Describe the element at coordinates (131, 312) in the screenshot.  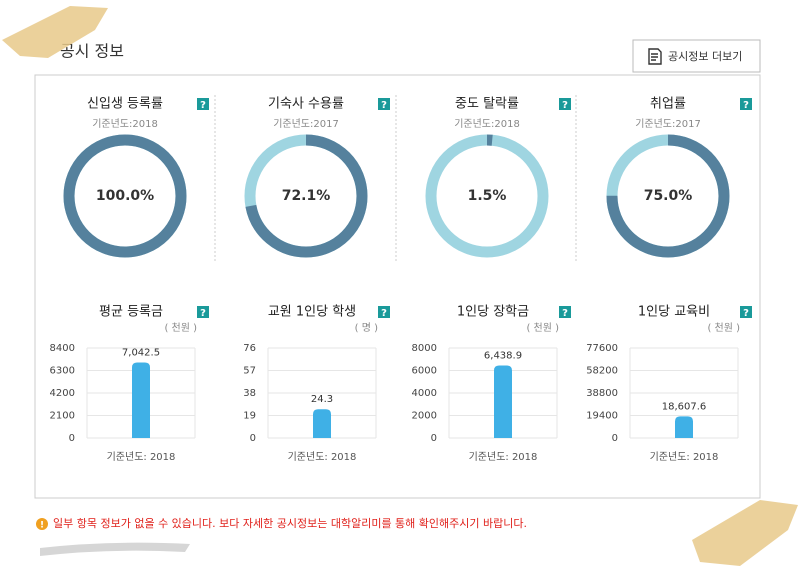
I see `chart-title: 평균 등록금` at that location.